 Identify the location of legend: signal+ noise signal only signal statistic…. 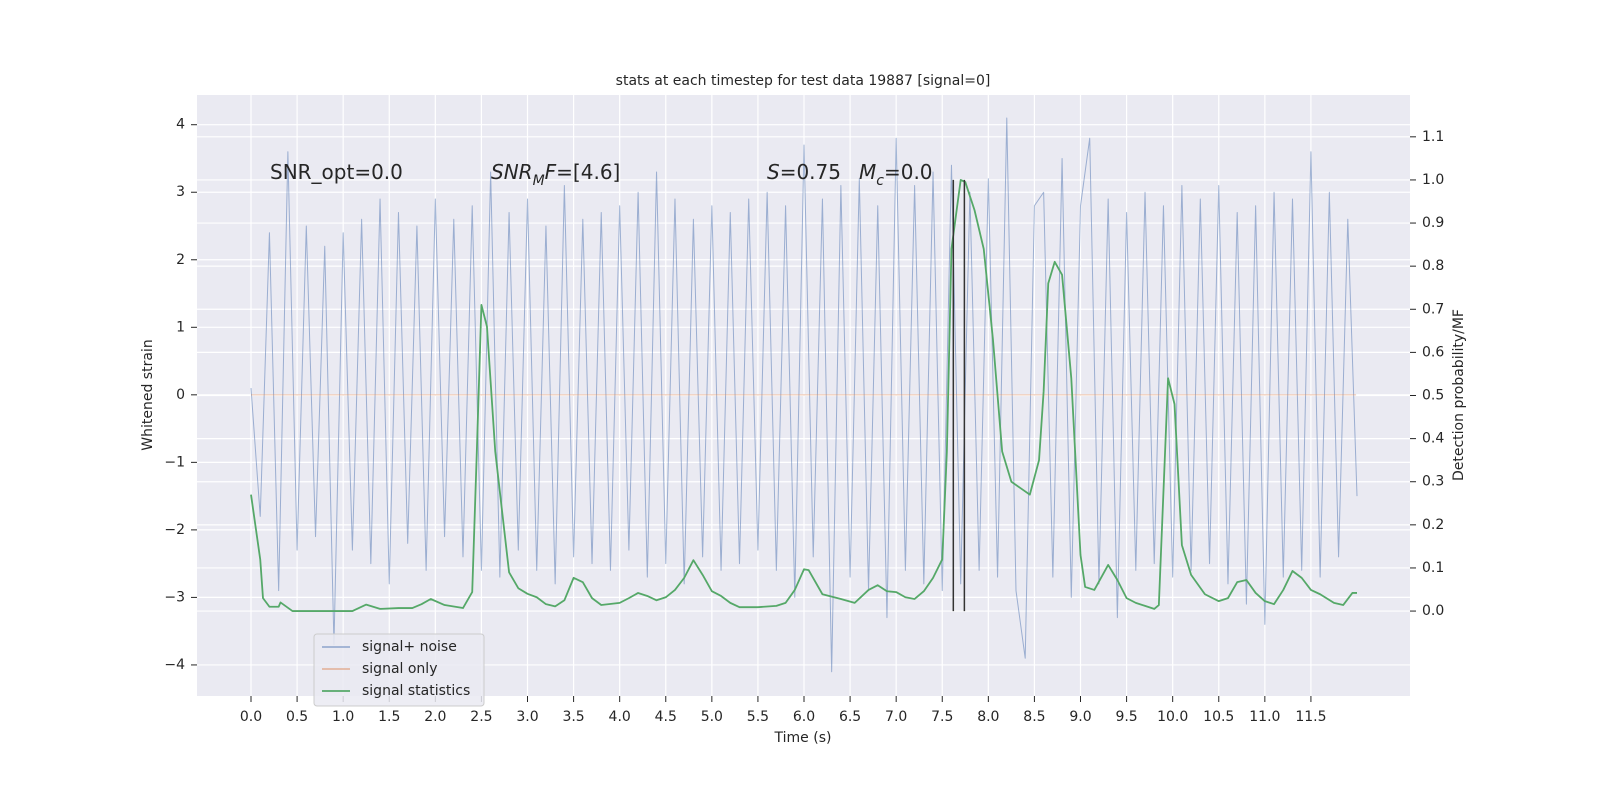
(399, 670).